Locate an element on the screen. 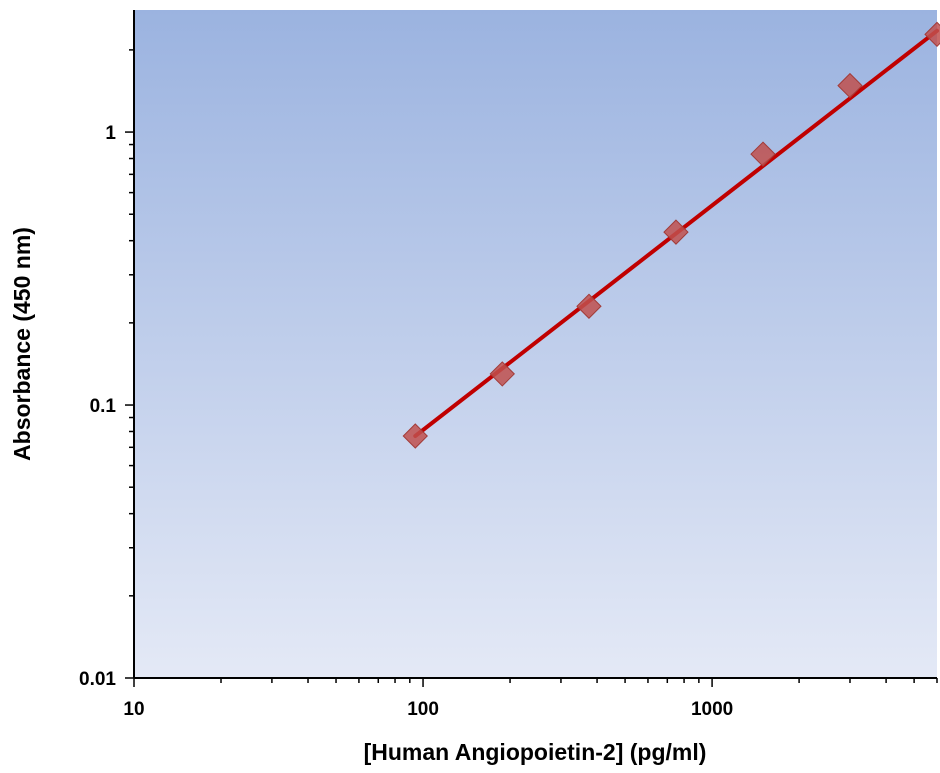 This screenshot has width=940, height=773. x-tick-label: 1000 is located at coordinates (712, 709).